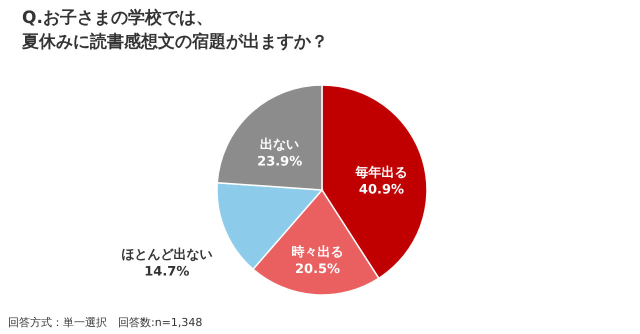 This screenshot has width=640, height=334. What do you see at coordinates (381, 173) in the screenshot?
I see `slice-label: 毎年出る` at bounding box center [381, 173].